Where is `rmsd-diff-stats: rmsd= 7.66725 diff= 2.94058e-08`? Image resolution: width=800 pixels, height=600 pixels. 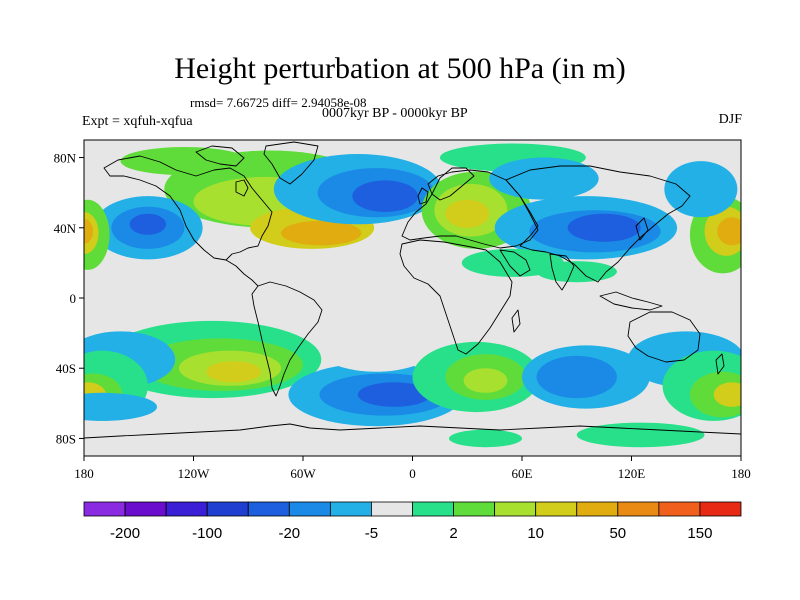 rmsd-diff-stats: rmsd= 7.66725 diff= 2.94058e-08 is located at coordinates (278, 102).